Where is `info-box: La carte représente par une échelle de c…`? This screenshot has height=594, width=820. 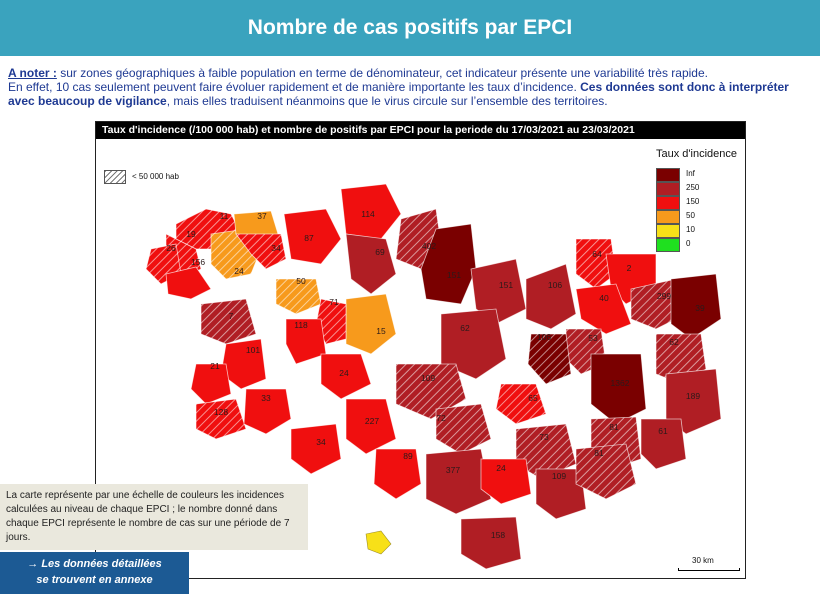 info-box: La carte représente par une échelle de c… is located at coordinates (154, 517).